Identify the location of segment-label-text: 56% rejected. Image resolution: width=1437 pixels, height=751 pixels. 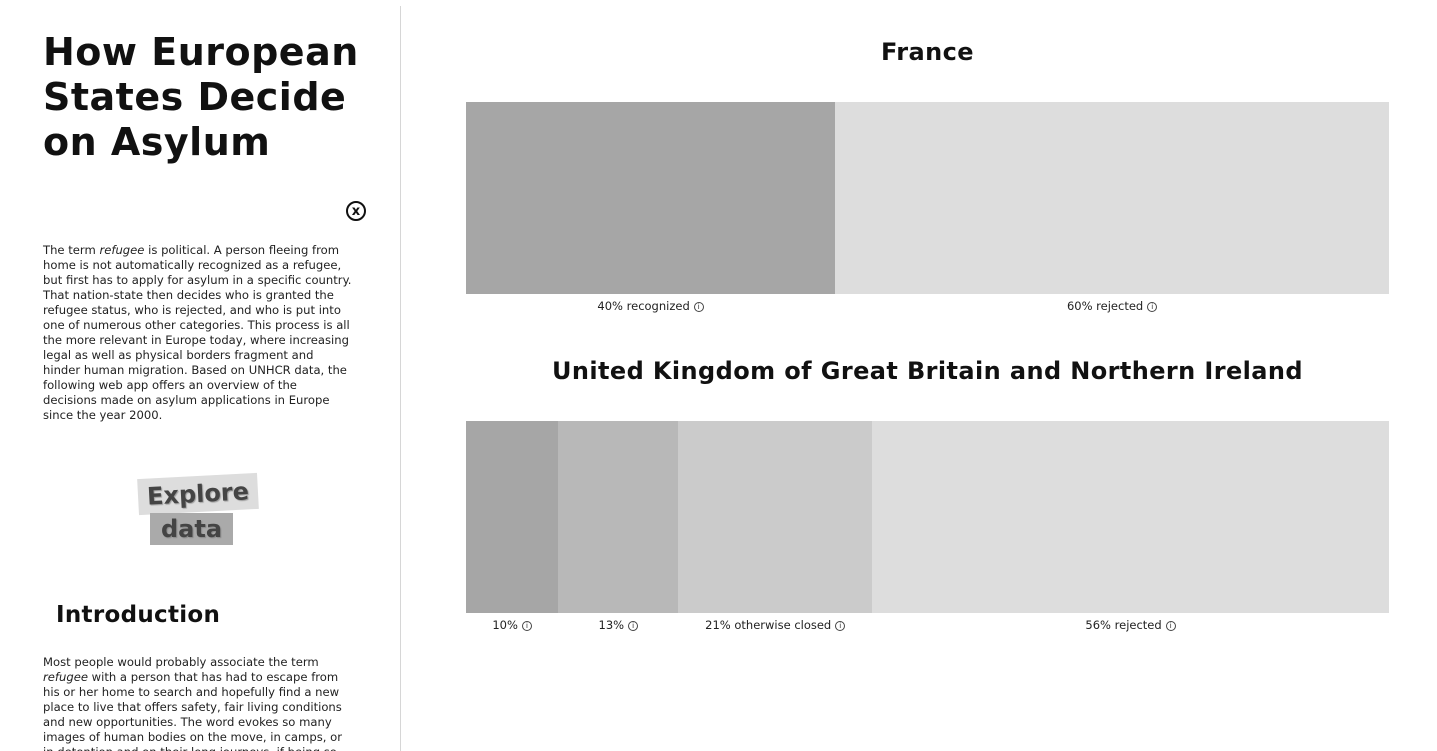
(1123, 625).